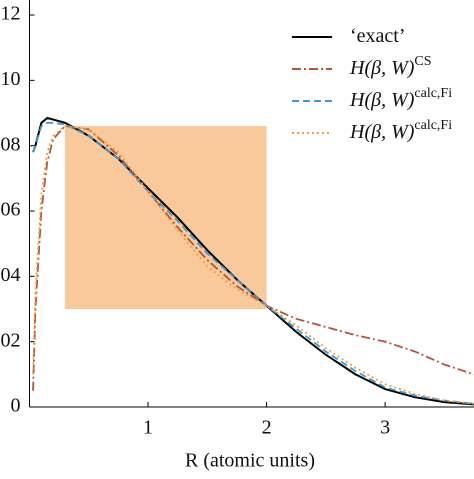 Image resolution: width=474 pixels, height=479 pixels. What do you see at coordinates (11, 340) in the screenshot?
I see `y-tick-label: 02` at bounding box center [11, 340].